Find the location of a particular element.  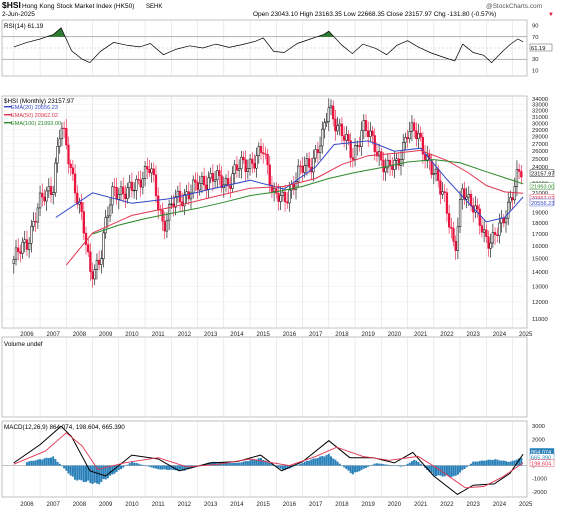

legend-ema100: EMA(100) 21993.00 is located at coordinates (36, 124).